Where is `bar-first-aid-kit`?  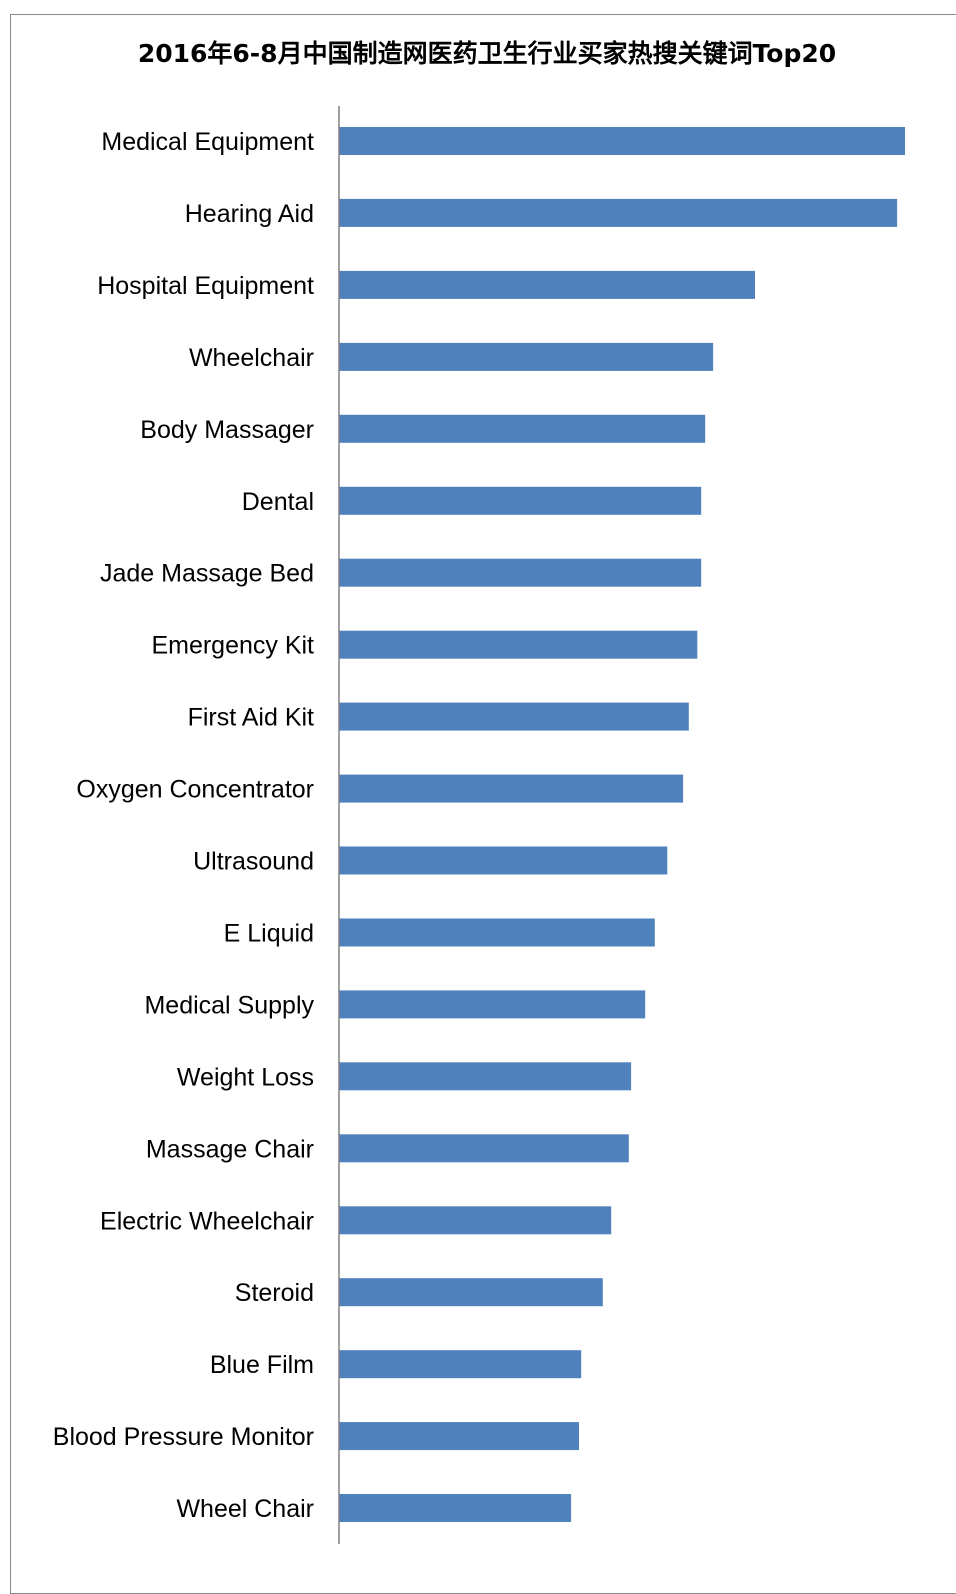
bar-first-aid-kit is located at coordinates (514, 716).